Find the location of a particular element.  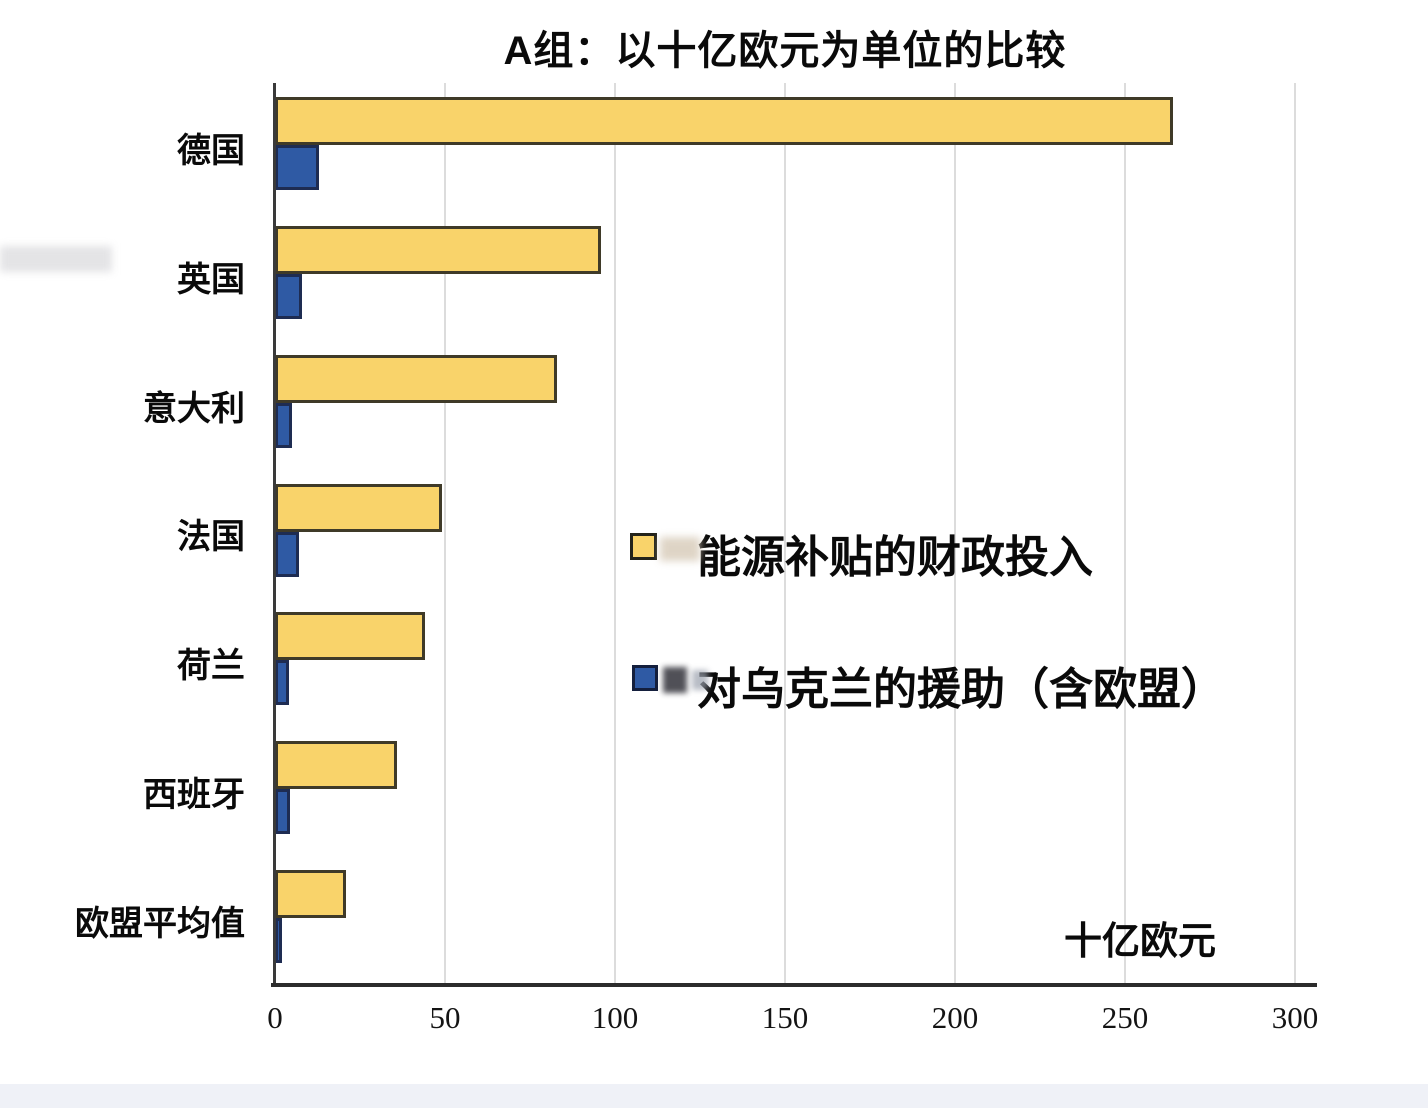

legend-swatch-energy-subsidy is located at coordinates (643, 546).